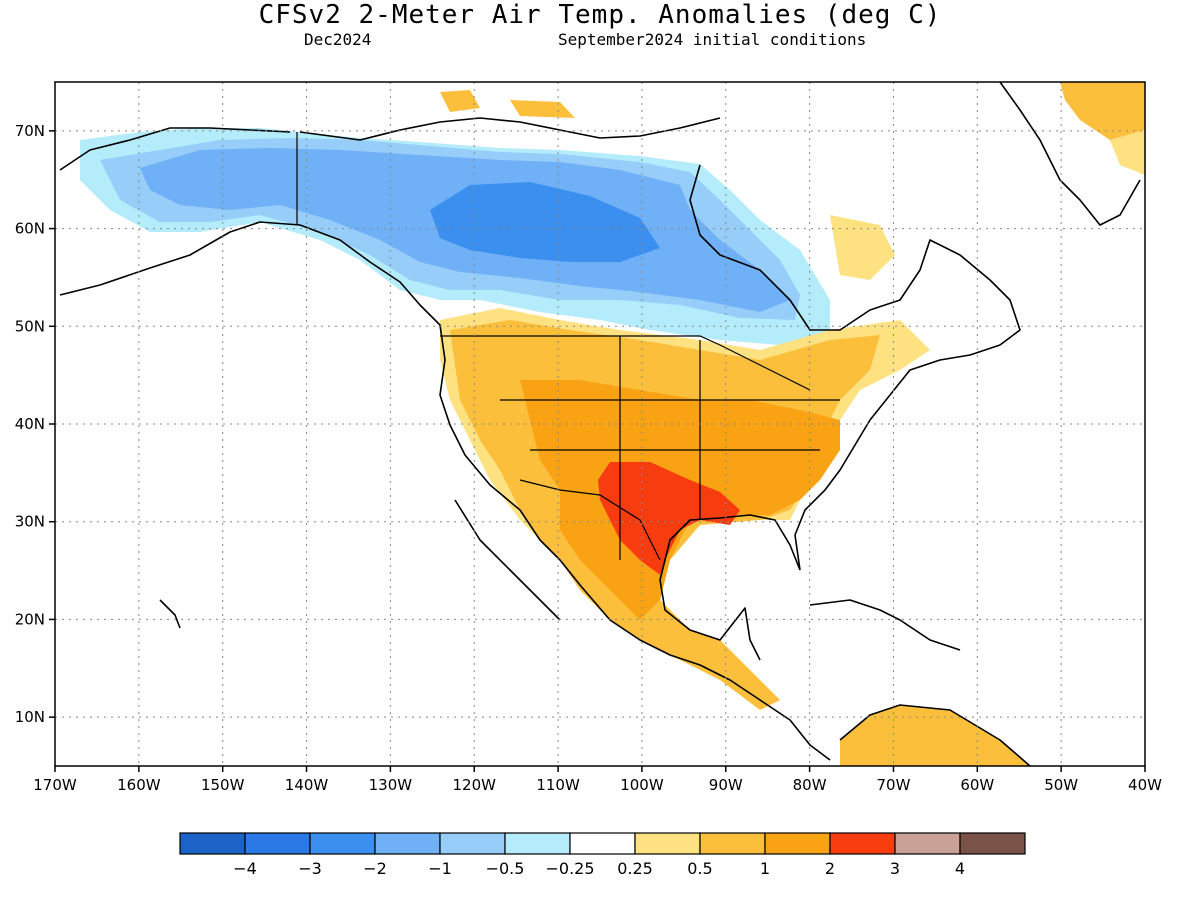  Describe the element at coordinates (30, 424) in the screenshot. I see `y-tick-label: 40N` at that location.